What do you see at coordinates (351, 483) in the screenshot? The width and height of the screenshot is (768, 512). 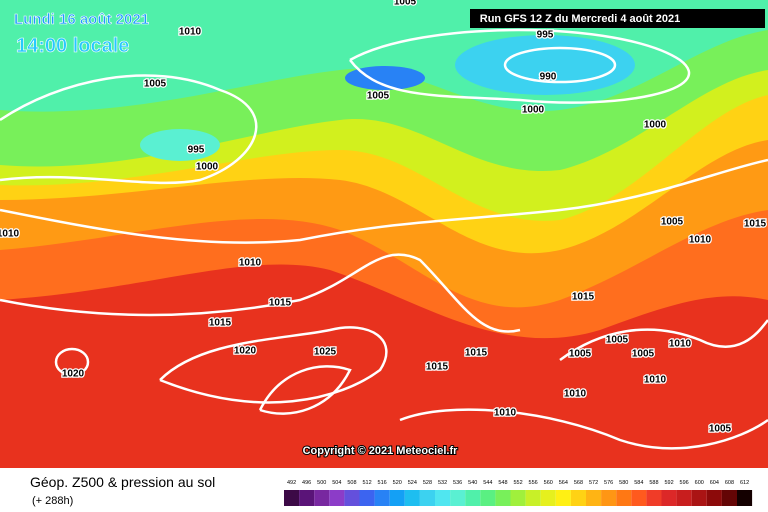 I see `scale-label: 508` at bounding box center [351, 483].